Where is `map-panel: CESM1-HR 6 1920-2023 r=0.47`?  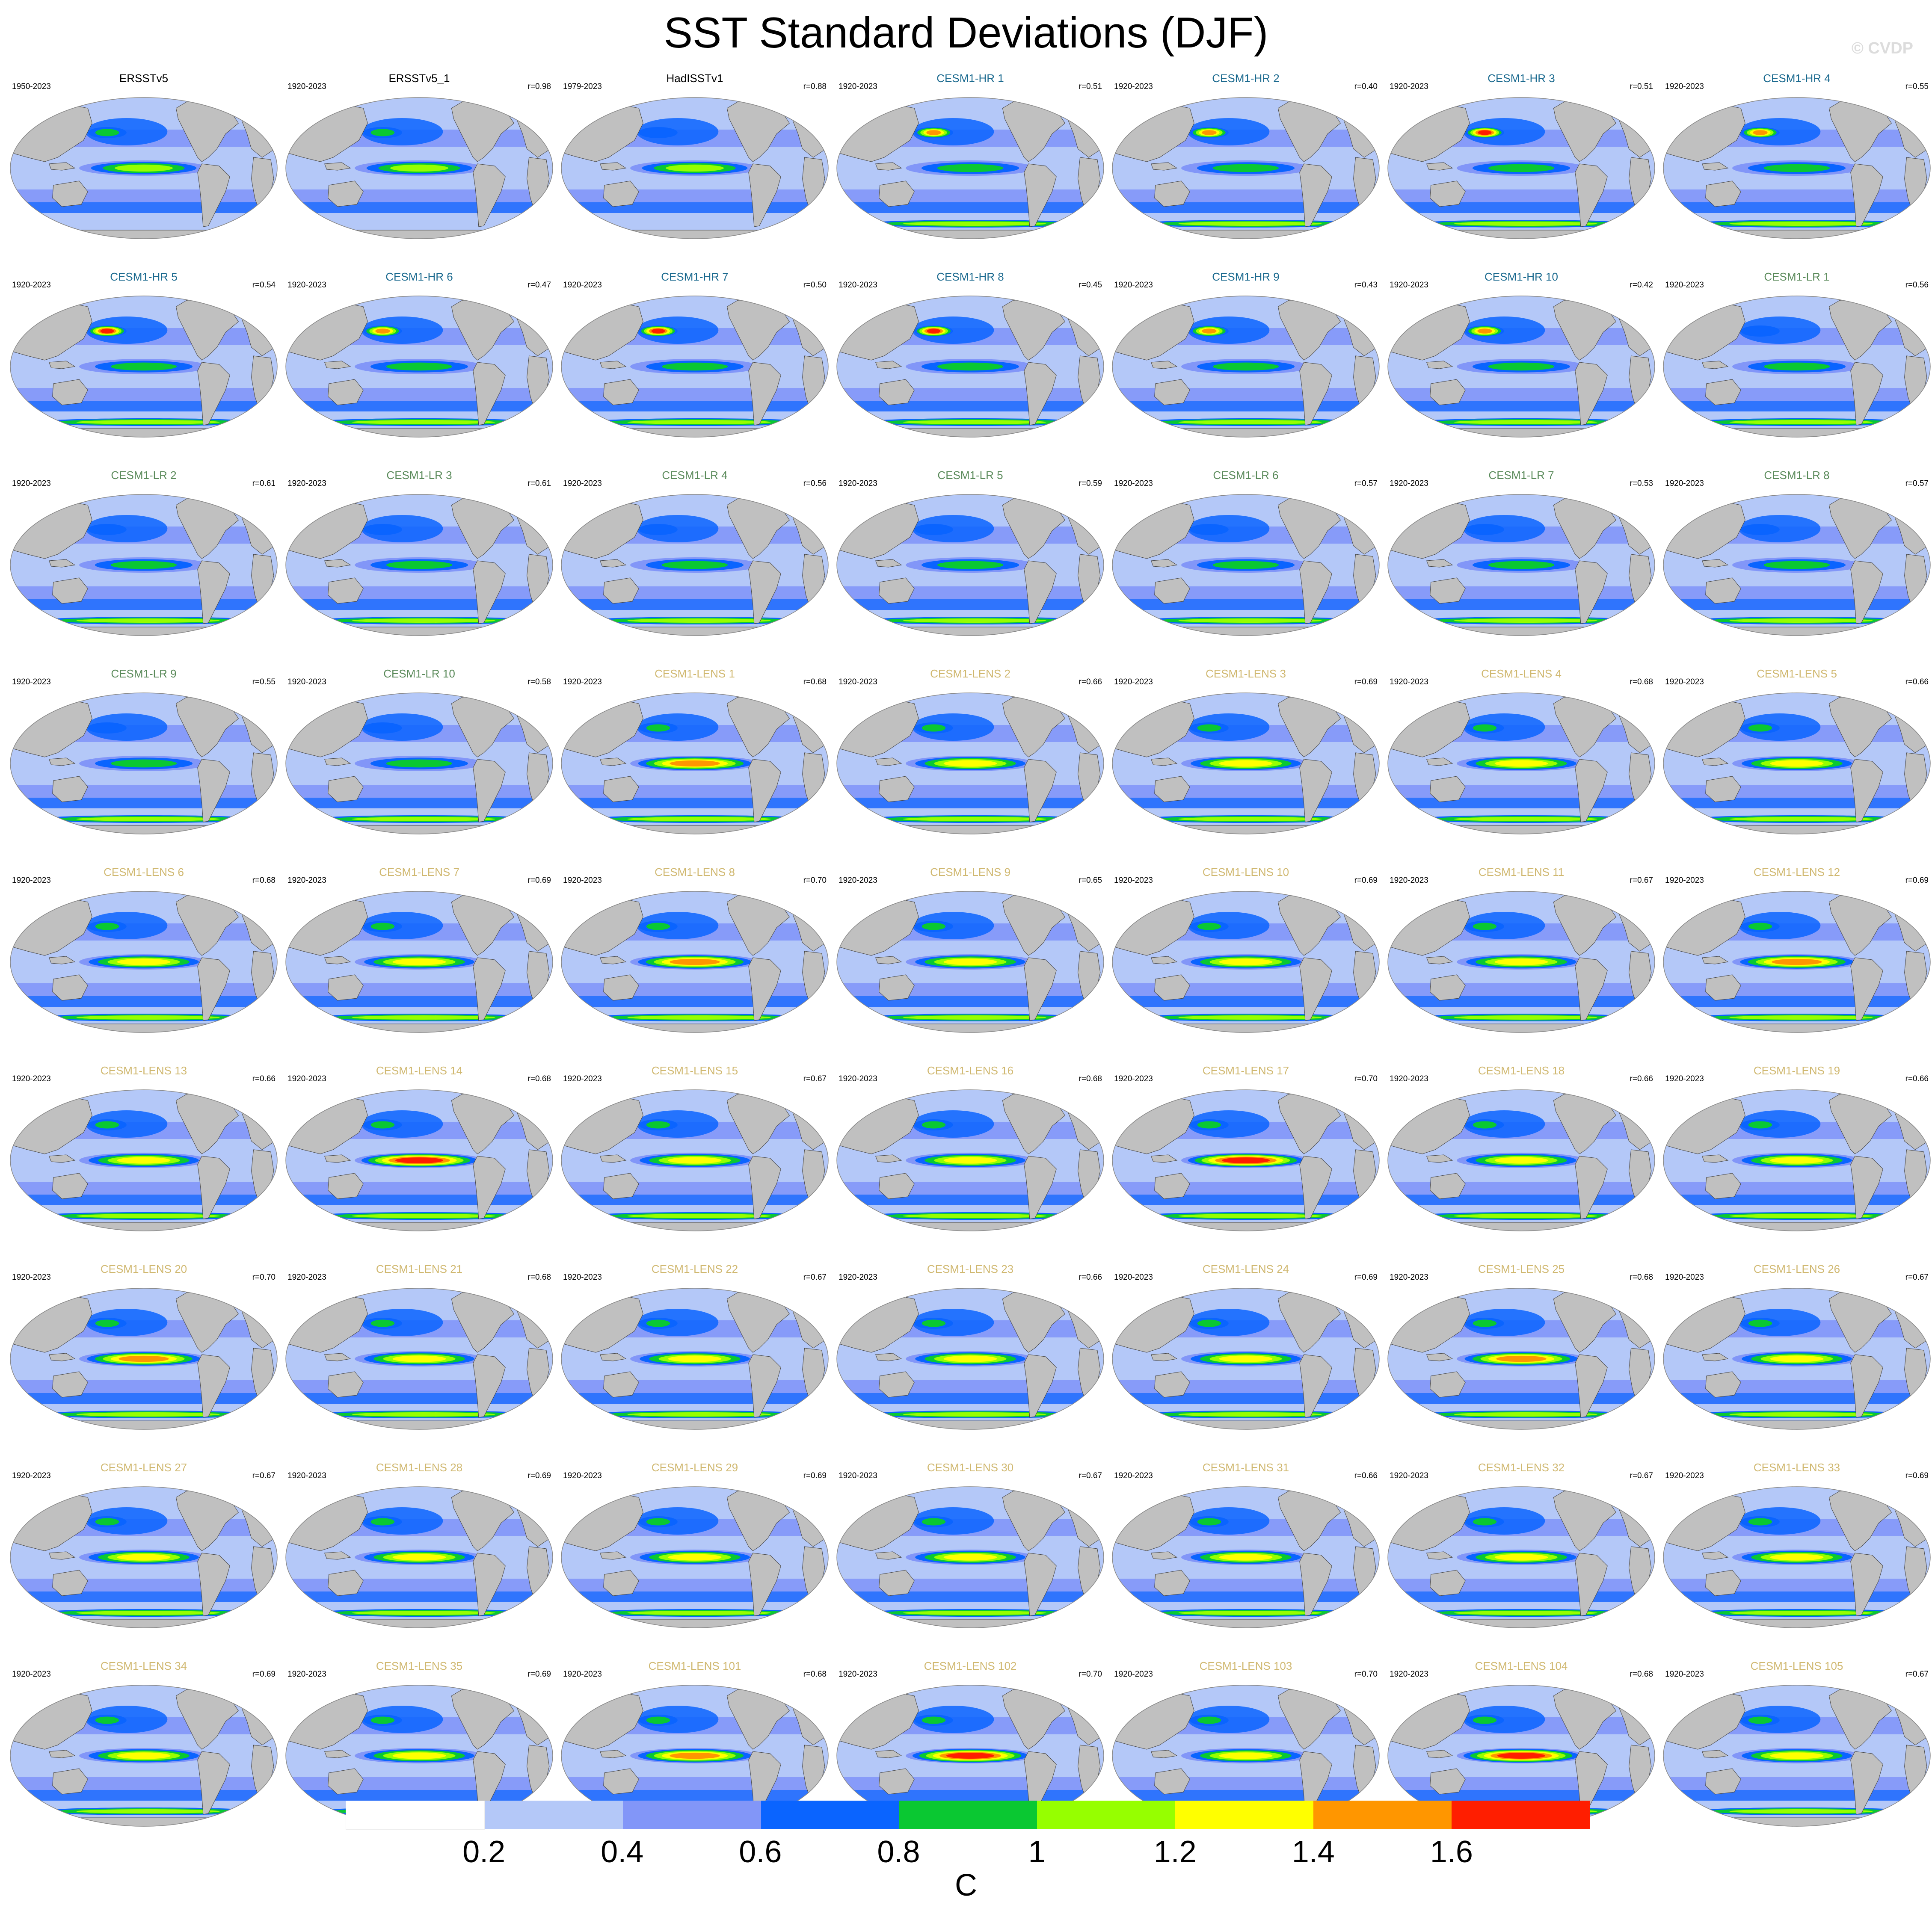 map-panel: CESM1-HR 6 1920-2023 r=0.47 is located at coordinates (419, 357).